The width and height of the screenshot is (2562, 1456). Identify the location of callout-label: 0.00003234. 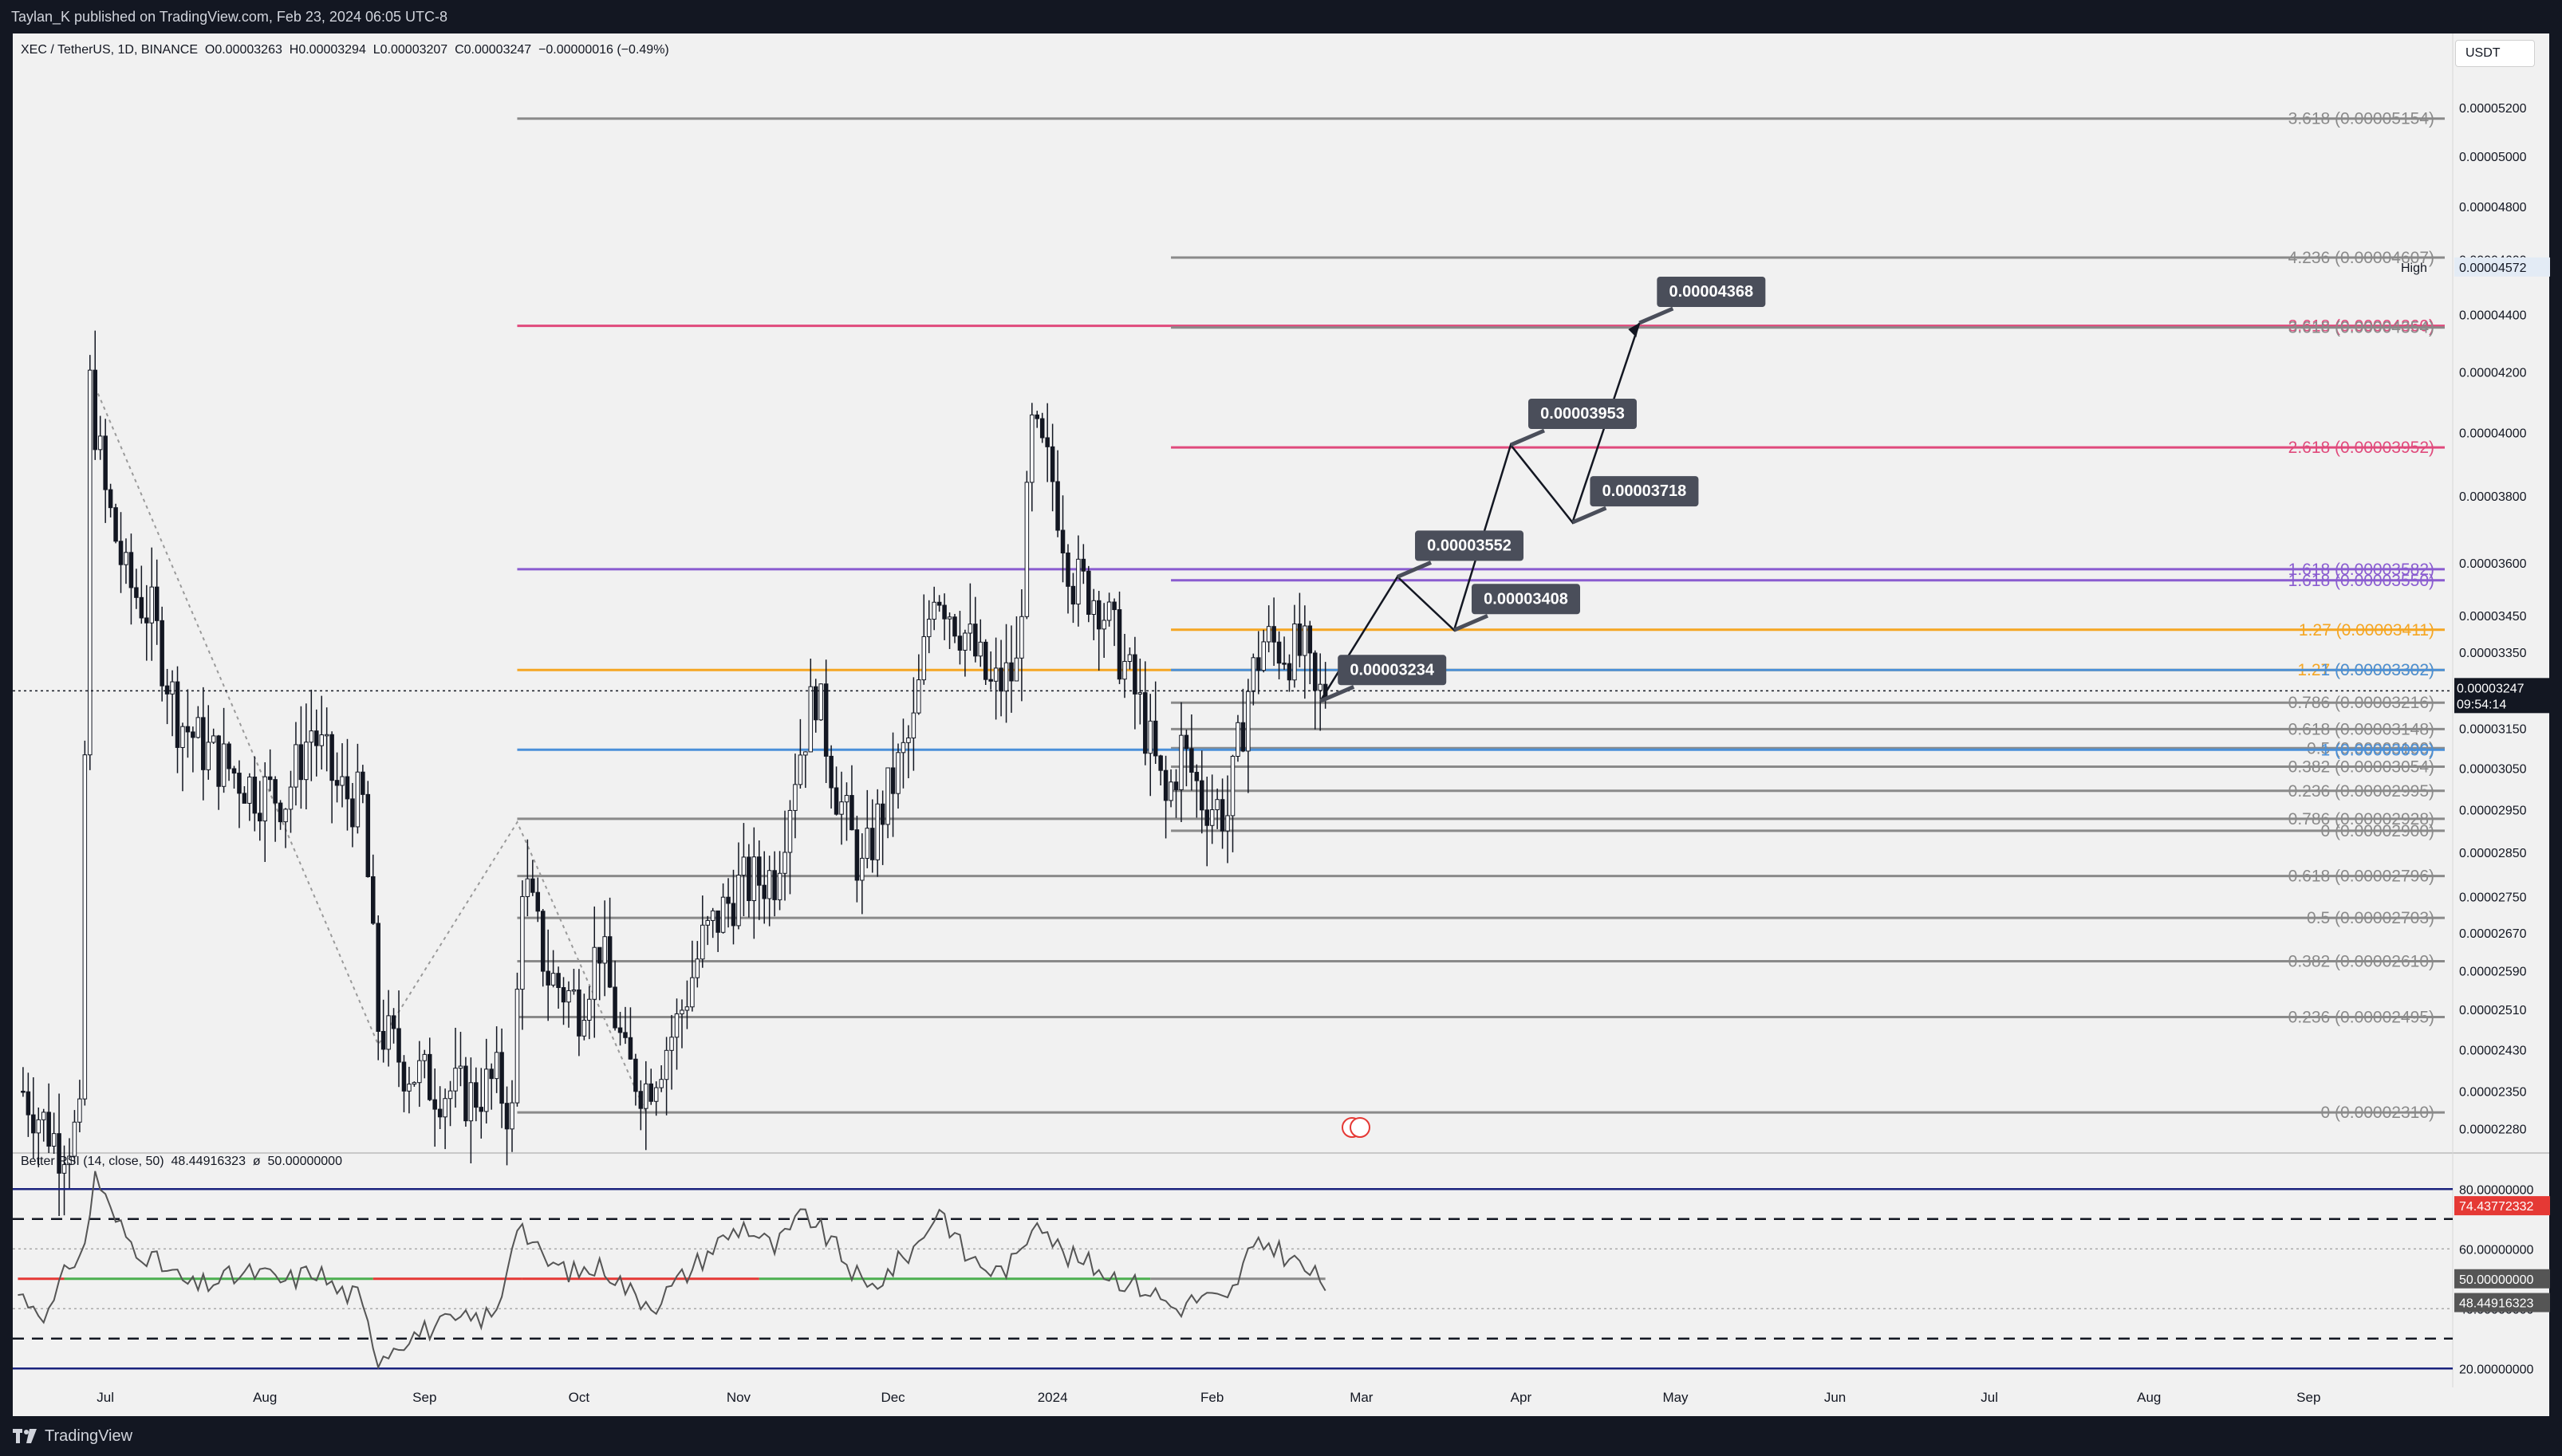
(1392, 670).